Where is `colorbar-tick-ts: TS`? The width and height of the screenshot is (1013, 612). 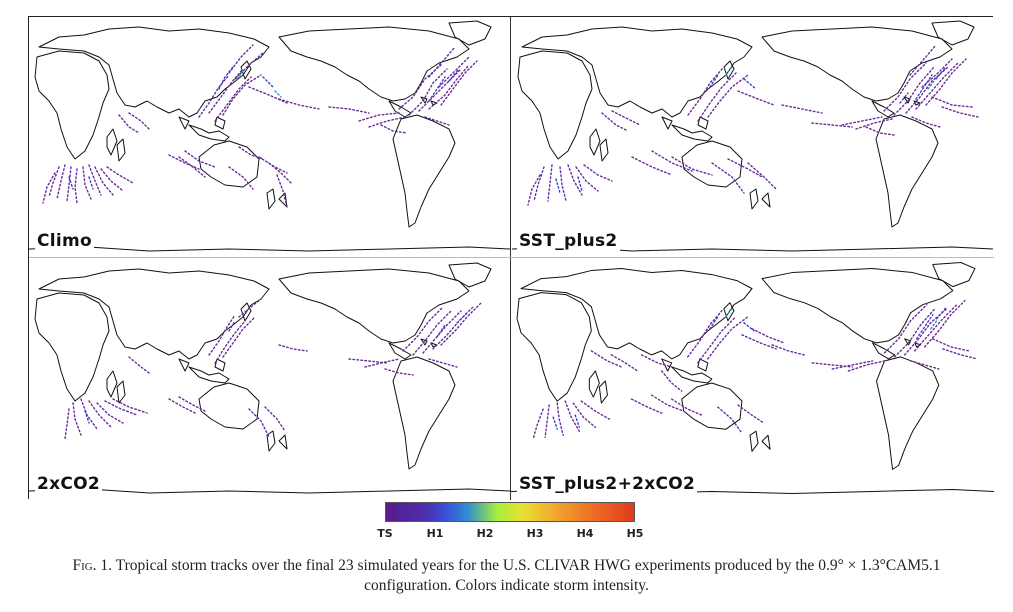 colorbar-tick-ts: TS is located at coordinates (385, 533).